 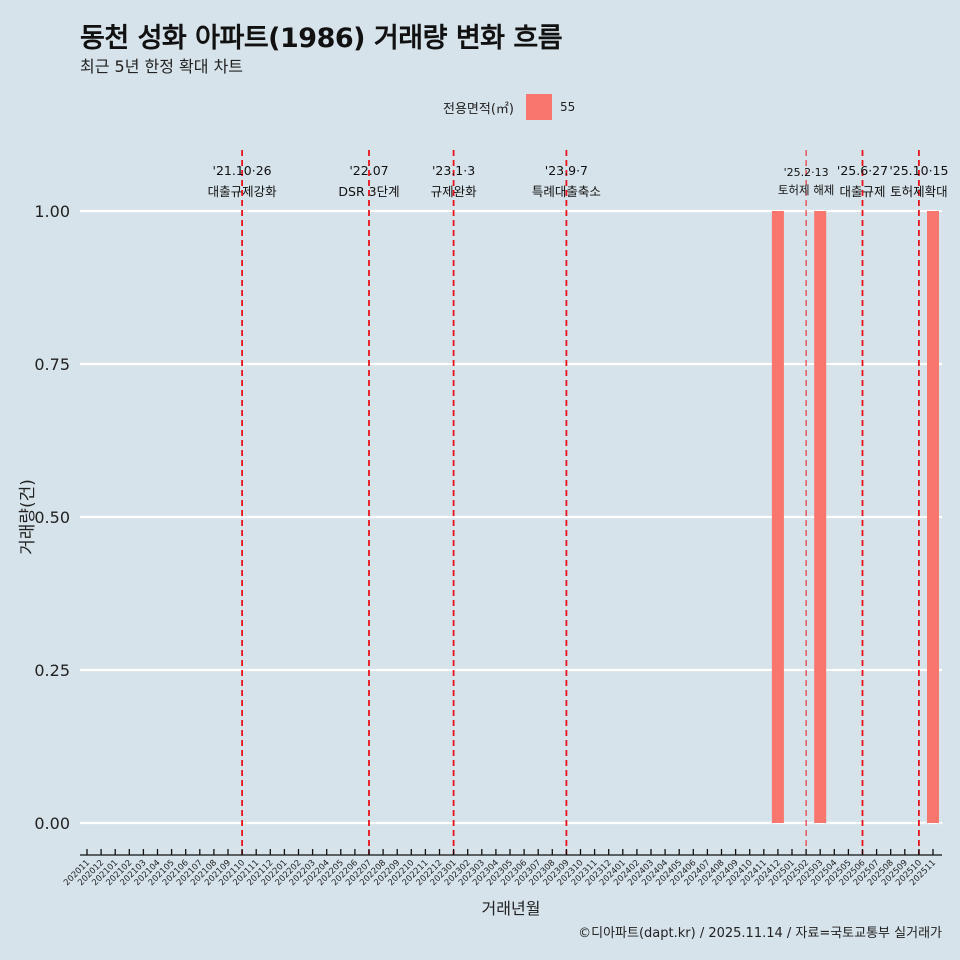 I want to click on event-name-label: 대출규제, so click(x=862, y=191).